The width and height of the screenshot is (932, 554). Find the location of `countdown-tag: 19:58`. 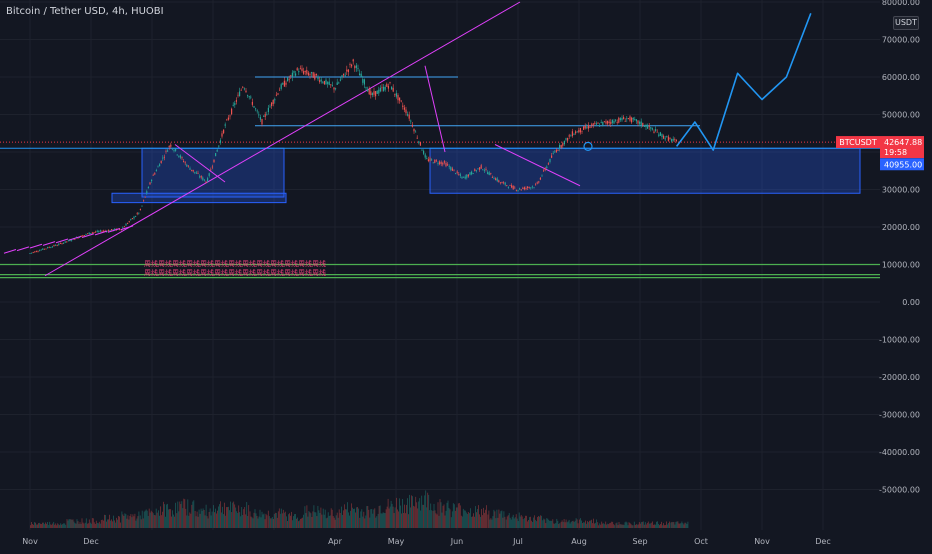

countdown-tag: 19:58 is located at coordinates (895, 152).